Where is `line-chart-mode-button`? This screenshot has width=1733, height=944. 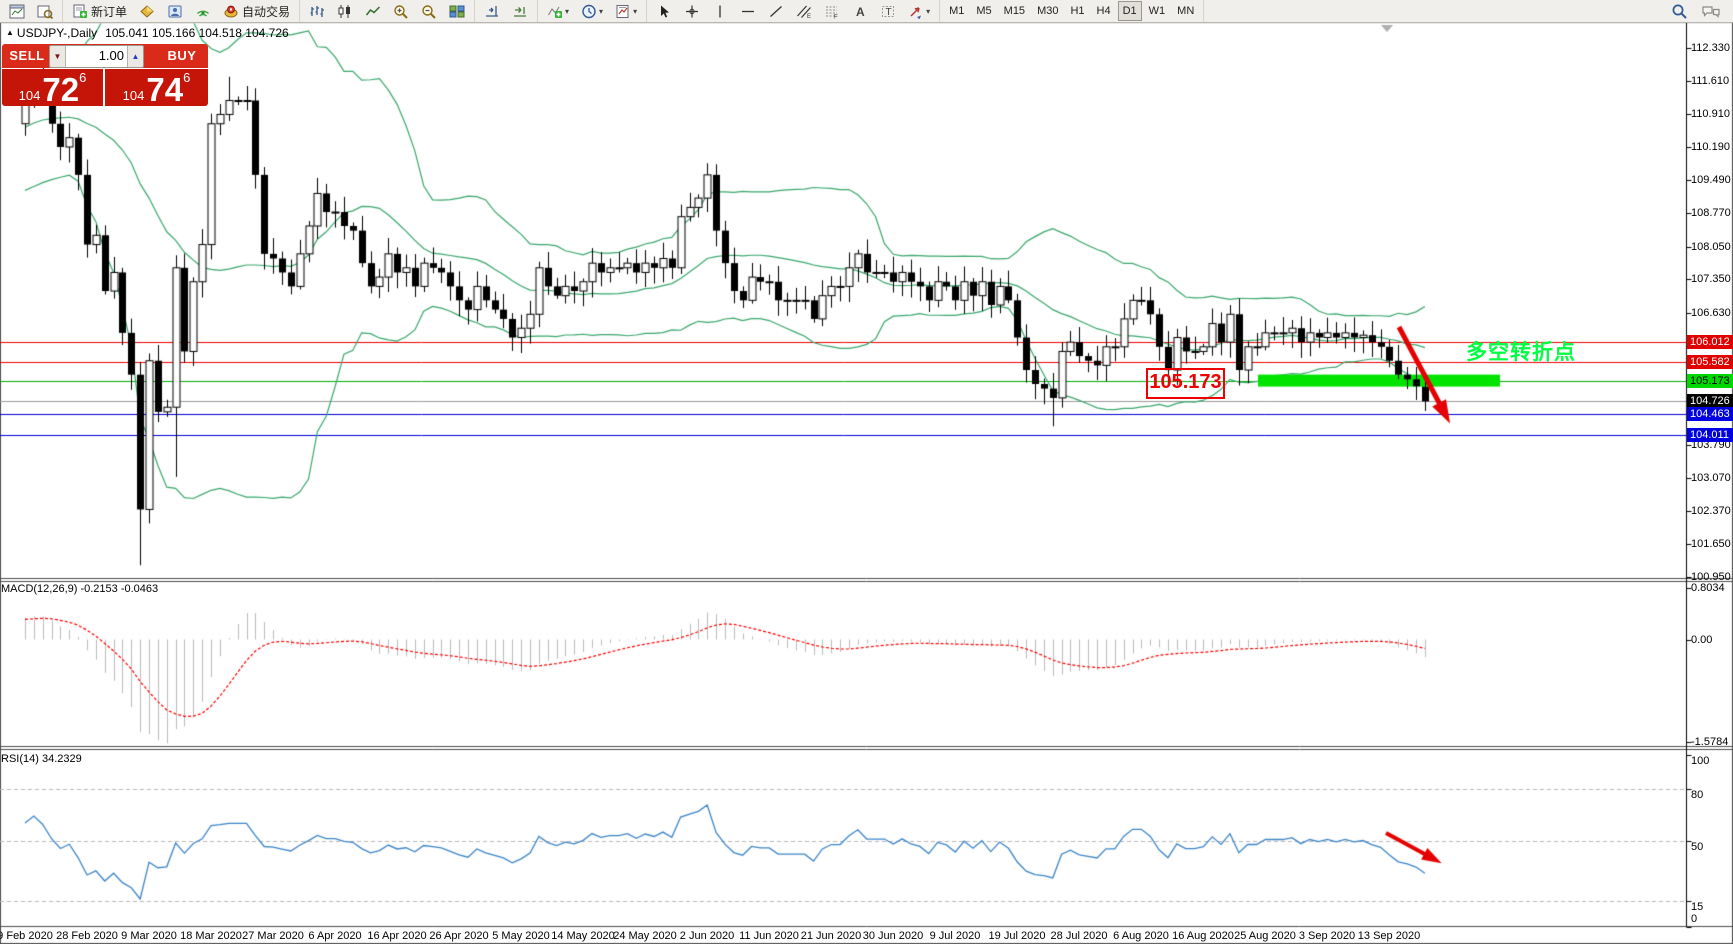
line-chart-mode-button is located at coordinates (373, 11).